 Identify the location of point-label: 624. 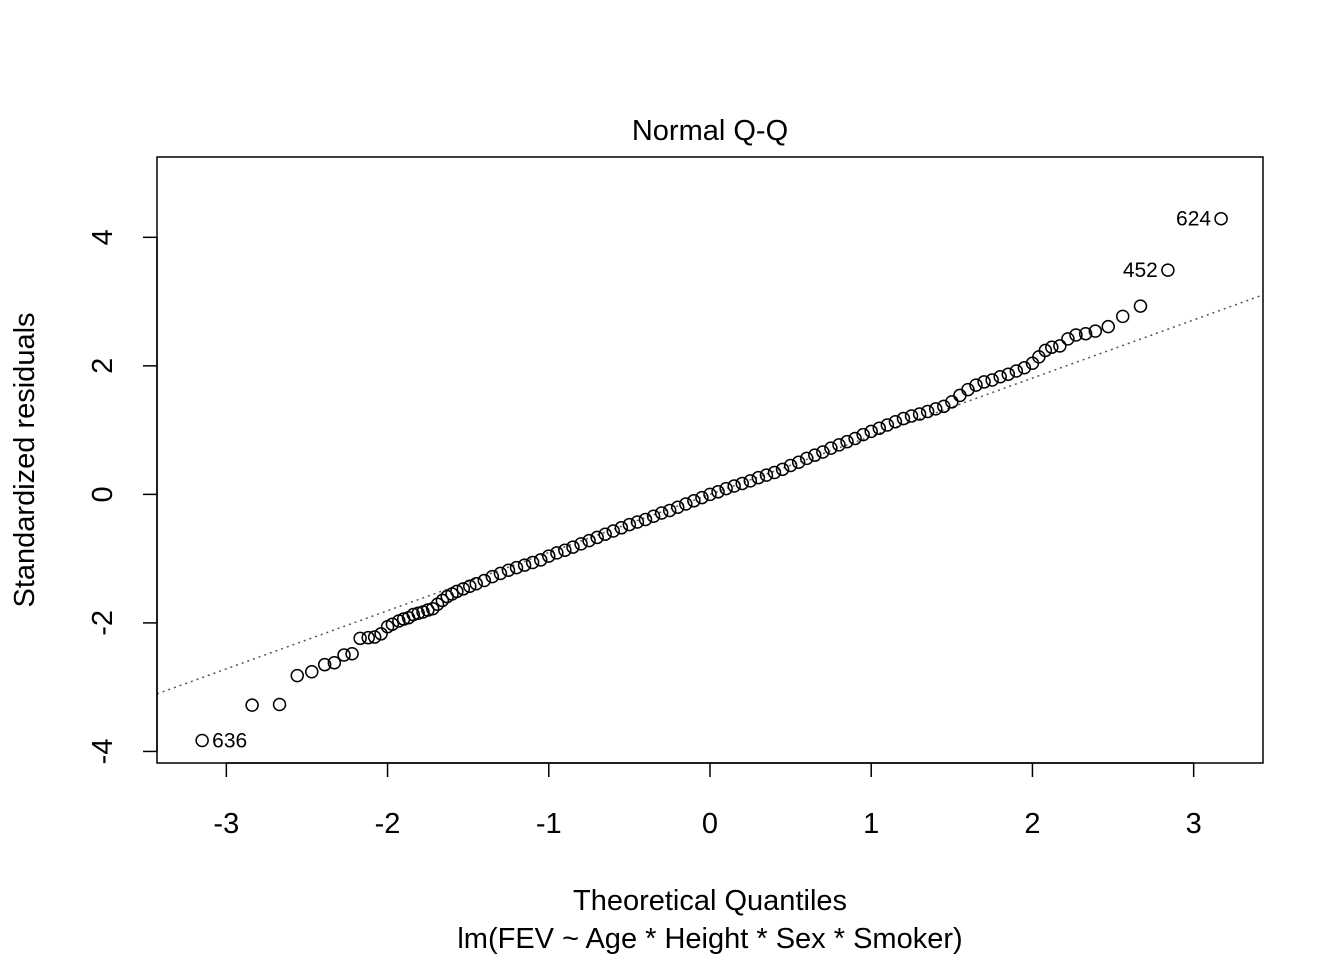
(1193, 219).